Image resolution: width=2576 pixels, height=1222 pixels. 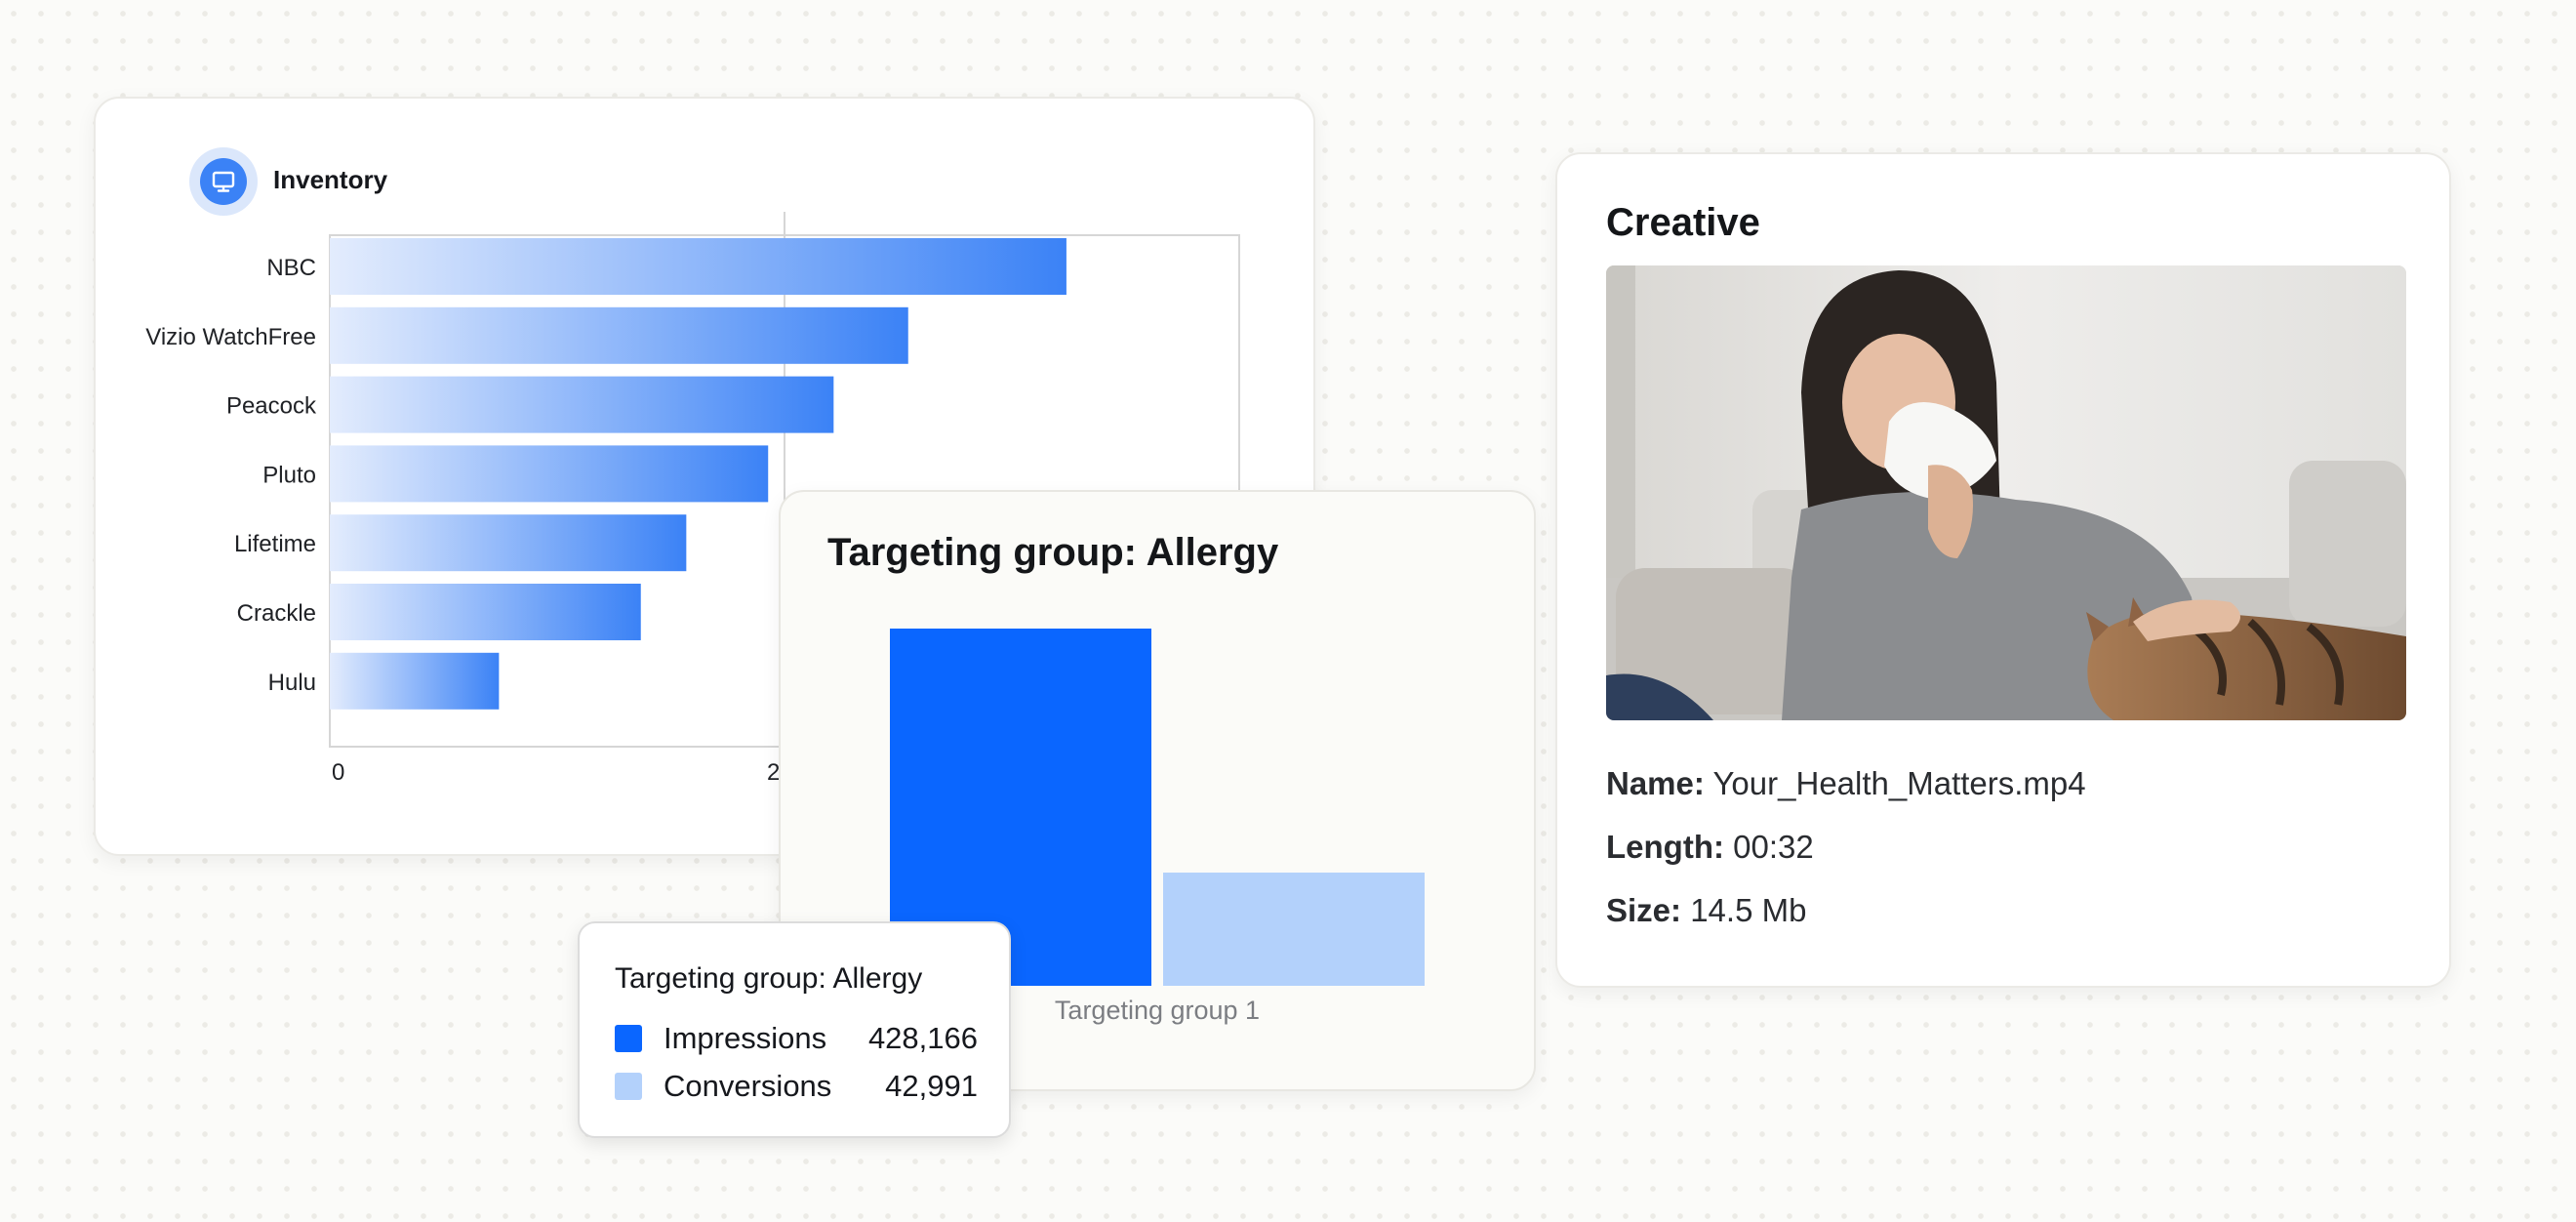 What do you see at coordinates (748, 1086) in the screenshot?
I see `tooltip-row-label: Conversions` at bounding box center [748, 1086].